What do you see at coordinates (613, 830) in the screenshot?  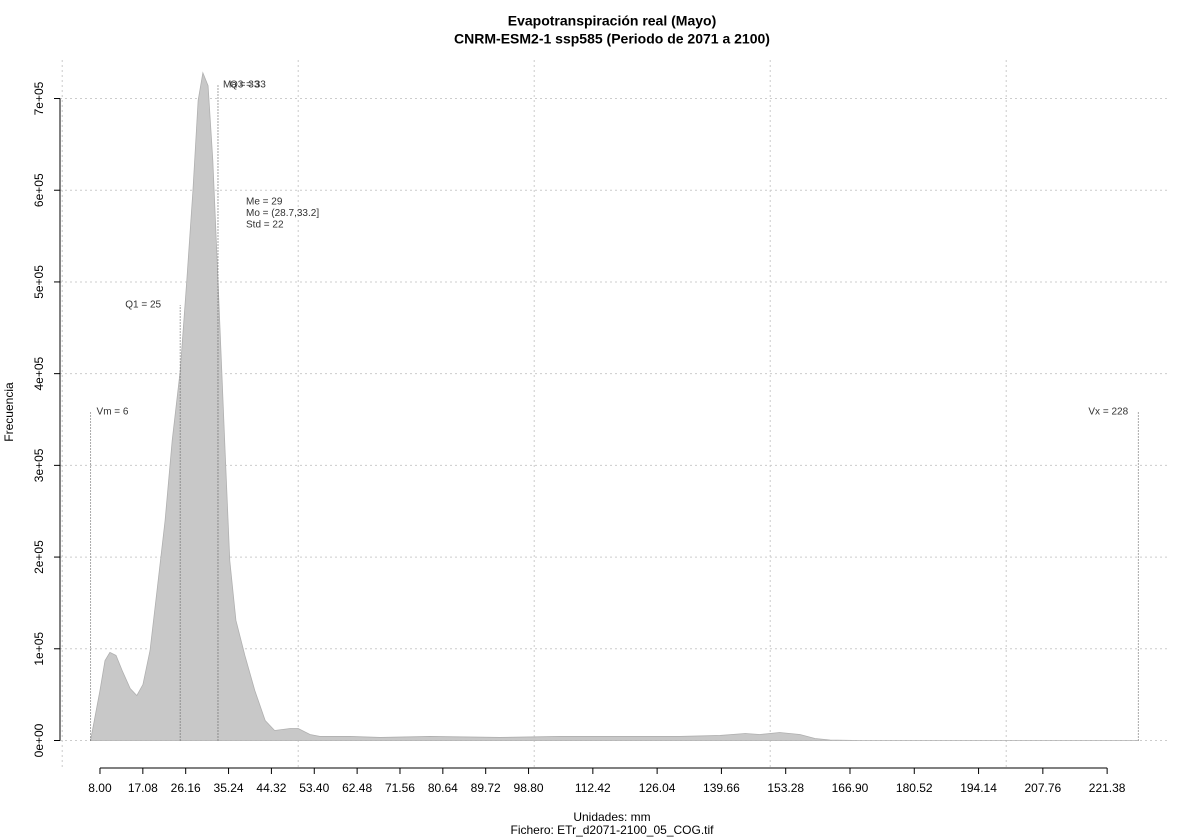 I see `caption: Fichero: ETr_d2071-2100_05_COG.tif` at bounding box center [613, 830].